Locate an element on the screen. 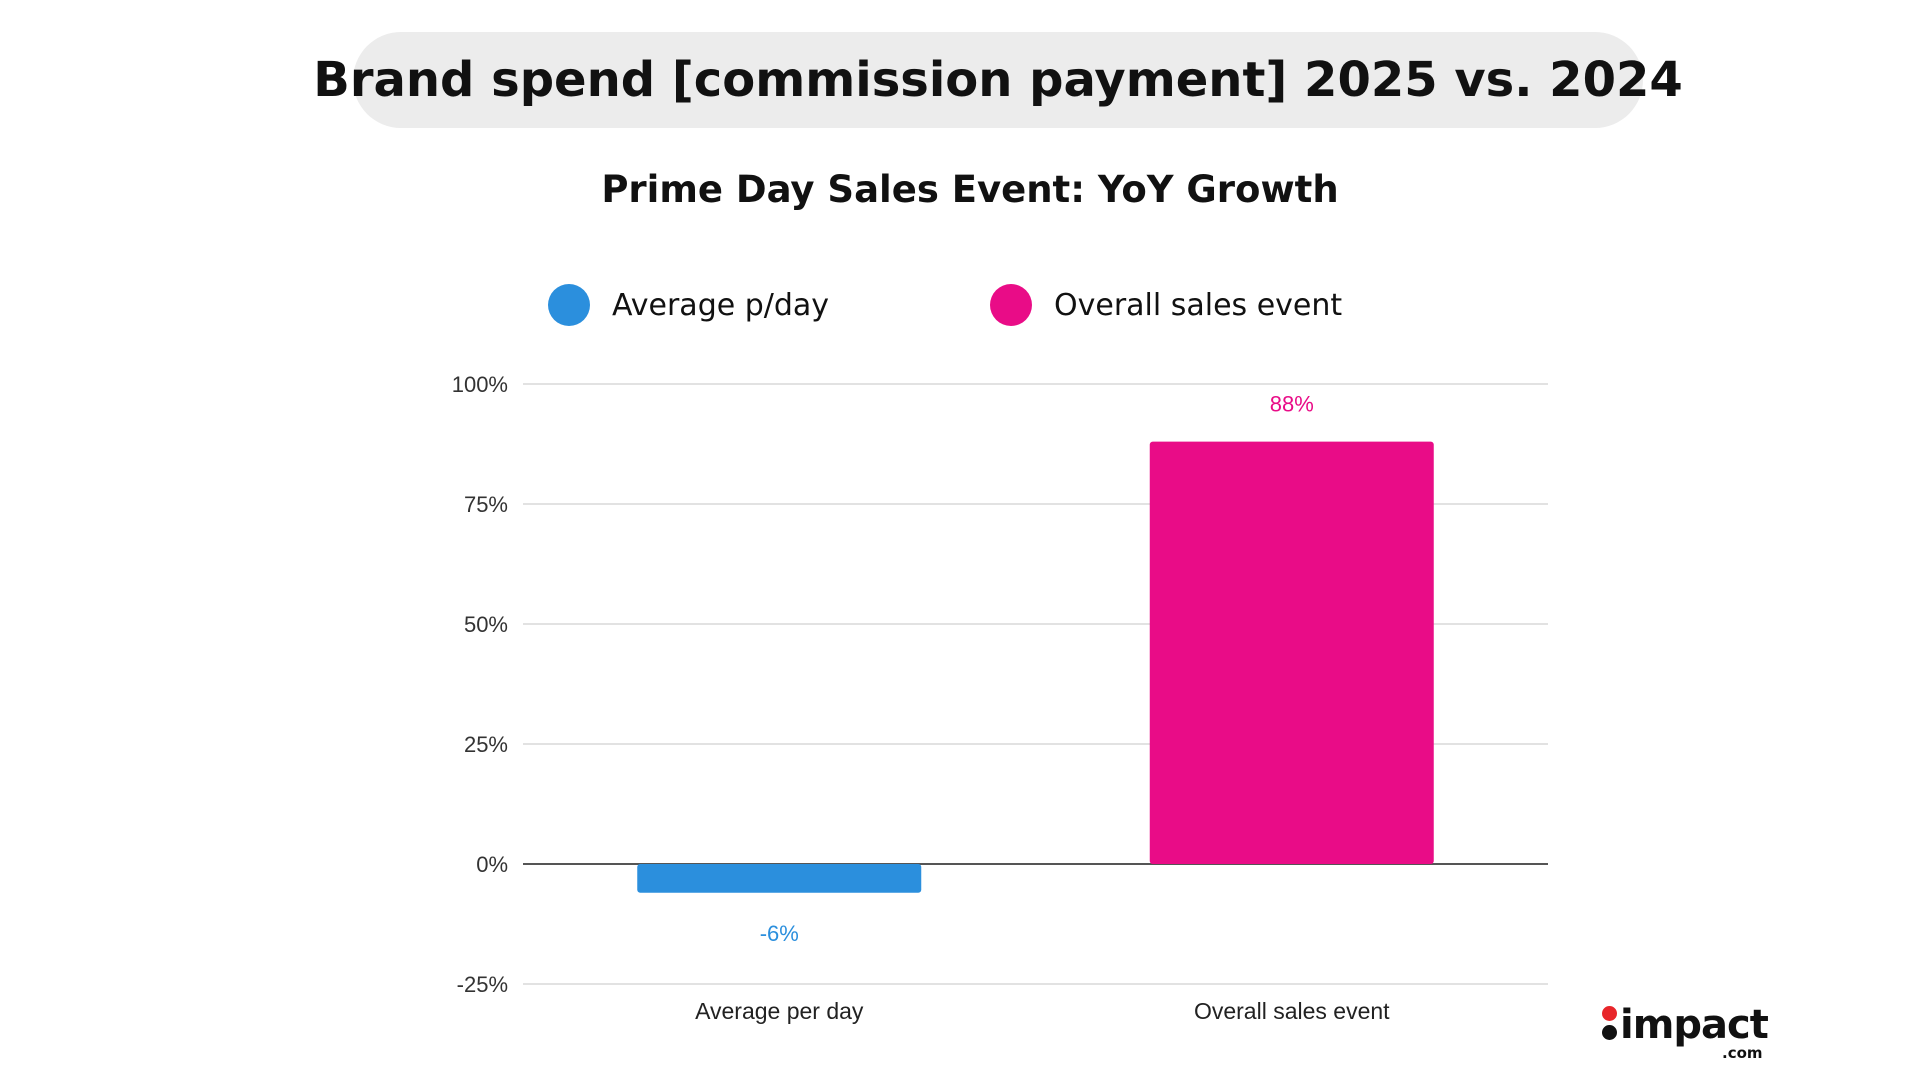  bar-value-label: 88% is located at coordinates (1292, 404).